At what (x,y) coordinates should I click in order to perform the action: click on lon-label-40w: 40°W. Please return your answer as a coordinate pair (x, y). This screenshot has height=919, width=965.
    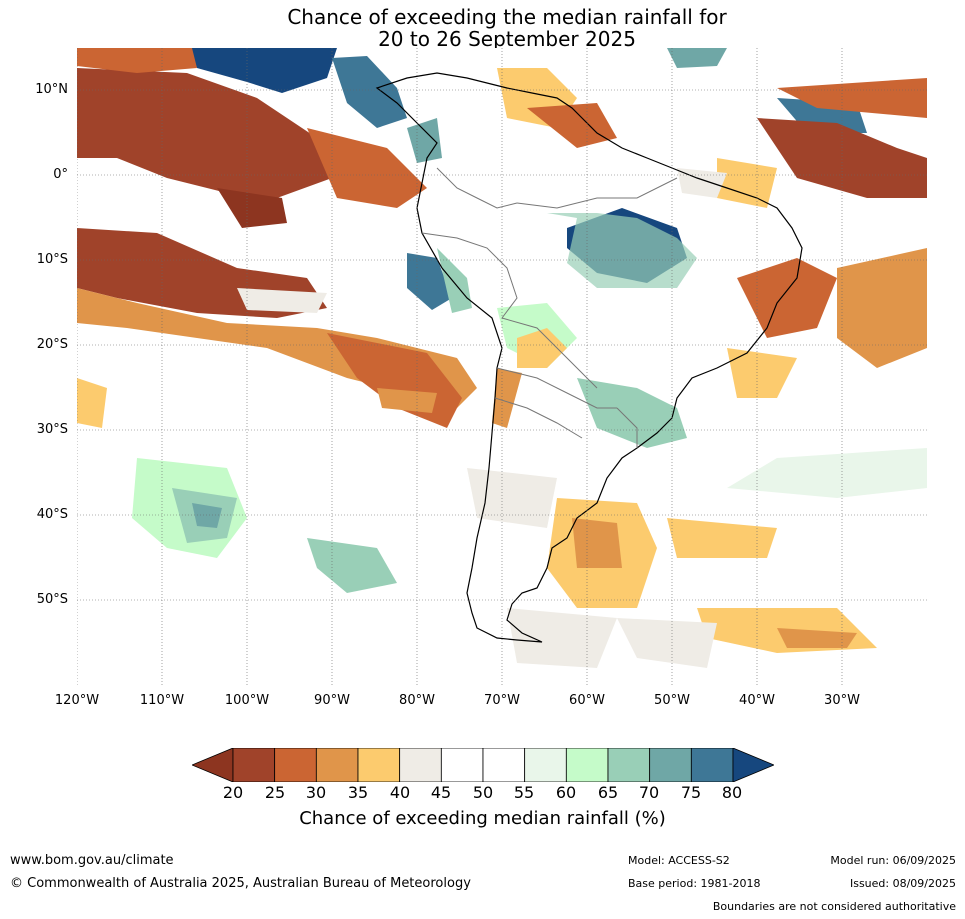
    Looking at the image, I should click on (757, 700).